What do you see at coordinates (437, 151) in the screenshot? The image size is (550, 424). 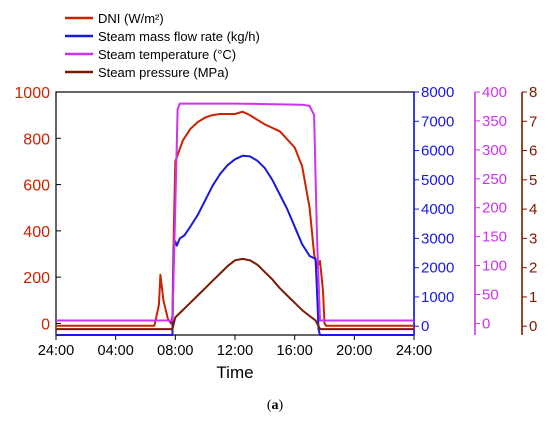 I see `y-tick-label-flow: 6000` at bounding box center [437, 151].